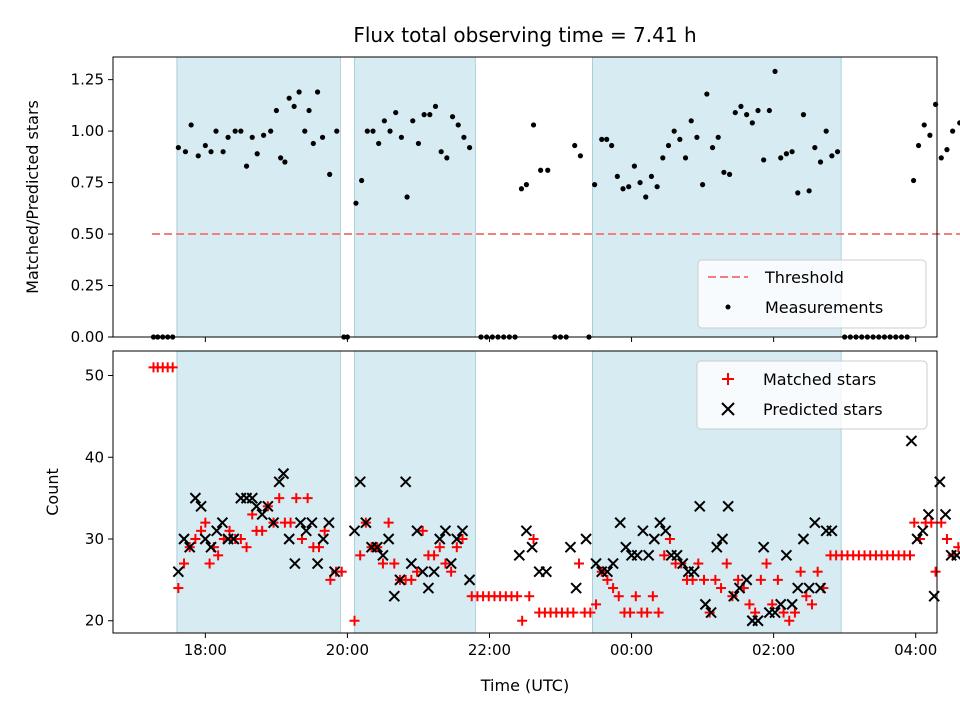  I want to click on y-tick-label: 0.25, so click(87, 286).